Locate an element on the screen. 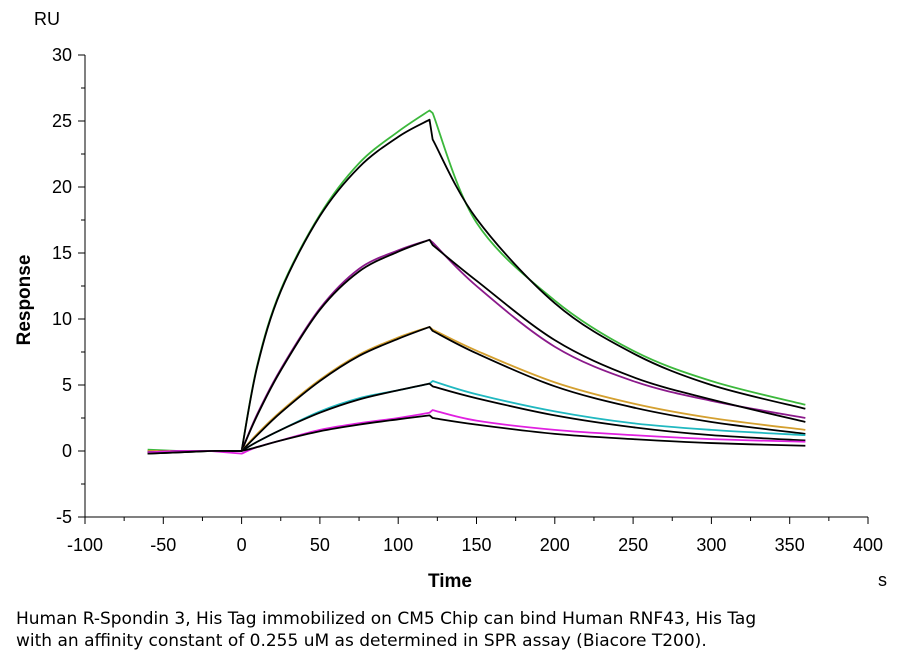 Image resolution: width=900 pixels, height=664 pixels. x-tick-label: 400 is located at coordinates (868, 545).